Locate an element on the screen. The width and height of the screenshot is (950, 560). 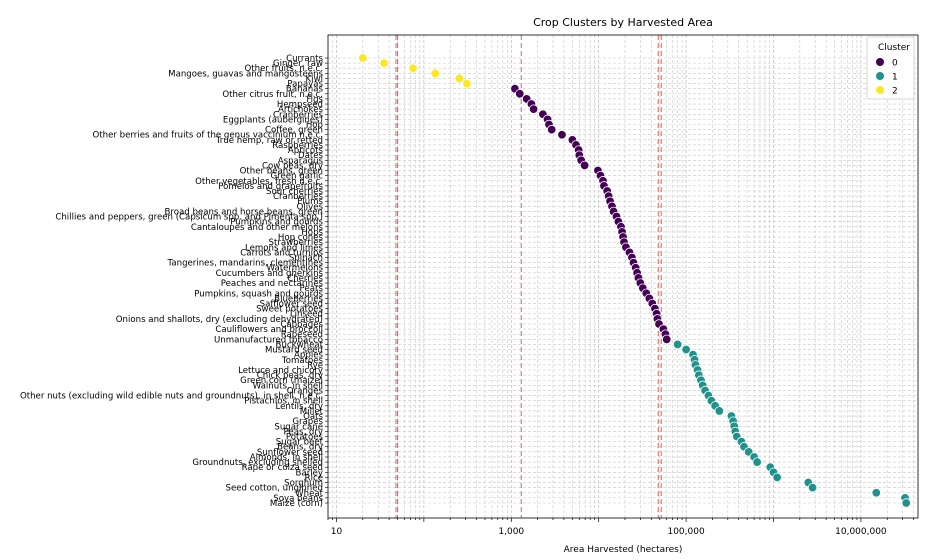
y-tick-label: Pears is located at coordinates (312, 289).